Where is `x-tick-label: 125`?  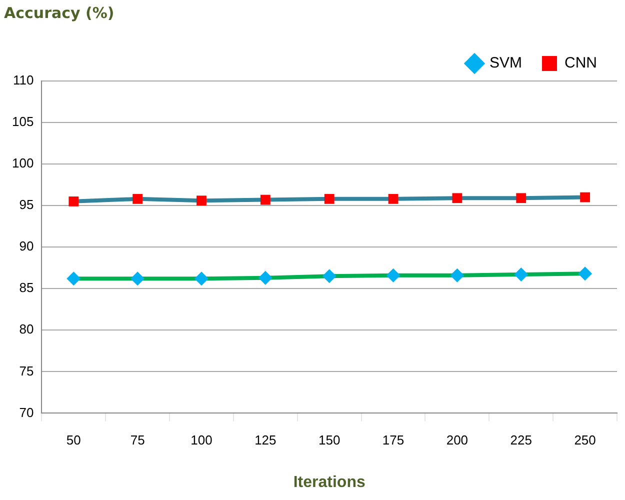
x-tick-label: 125 is located at coordinates (265, 440).